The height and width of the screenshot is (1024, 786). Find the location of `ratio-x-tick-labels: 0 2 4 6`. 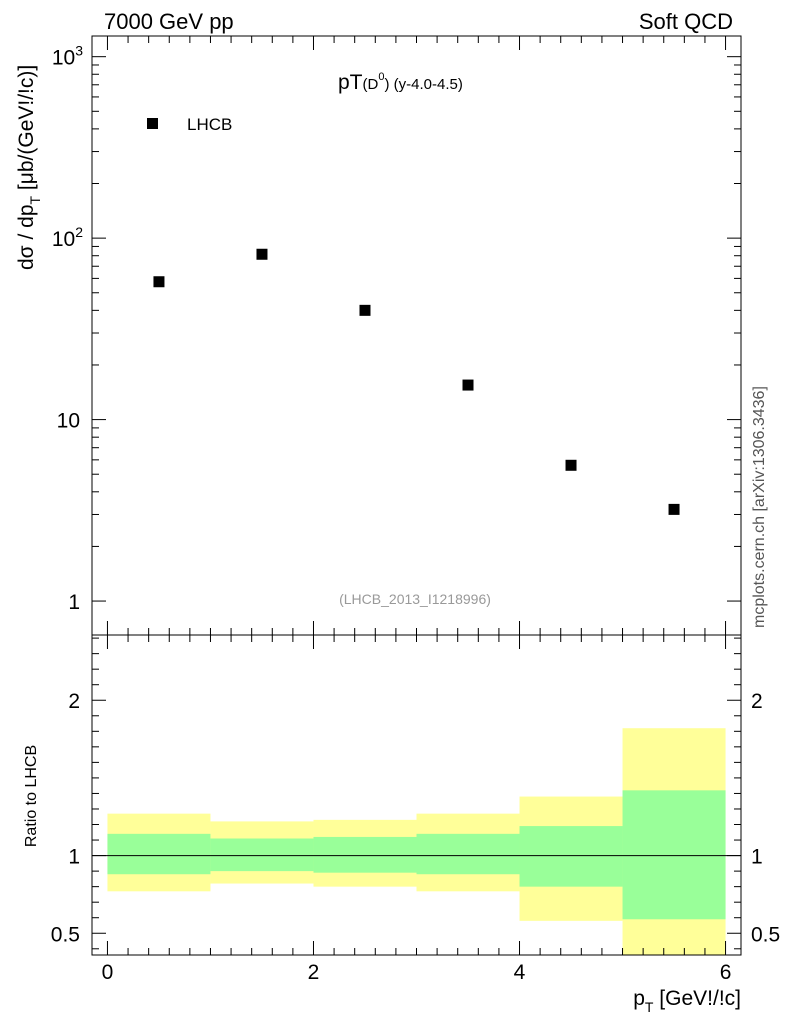

ratio-x-tick-labels: 0 2 4 6 is located at coordinates (417, 972).